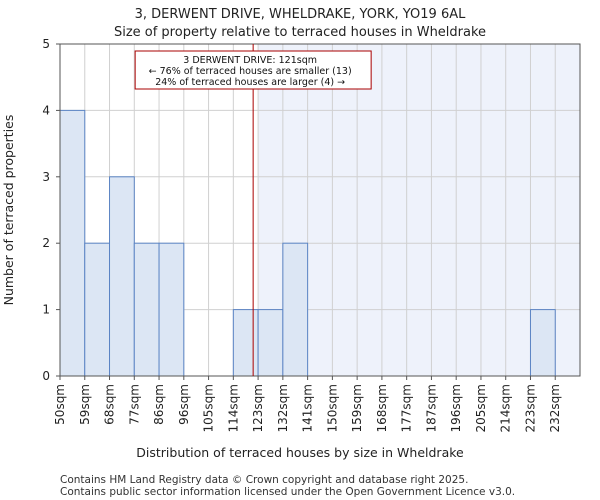 This screenshot has width=600, height=500. I want to click on annotation-line-3: 24% of terraced houses are larger (4) →, so click(250, 82).